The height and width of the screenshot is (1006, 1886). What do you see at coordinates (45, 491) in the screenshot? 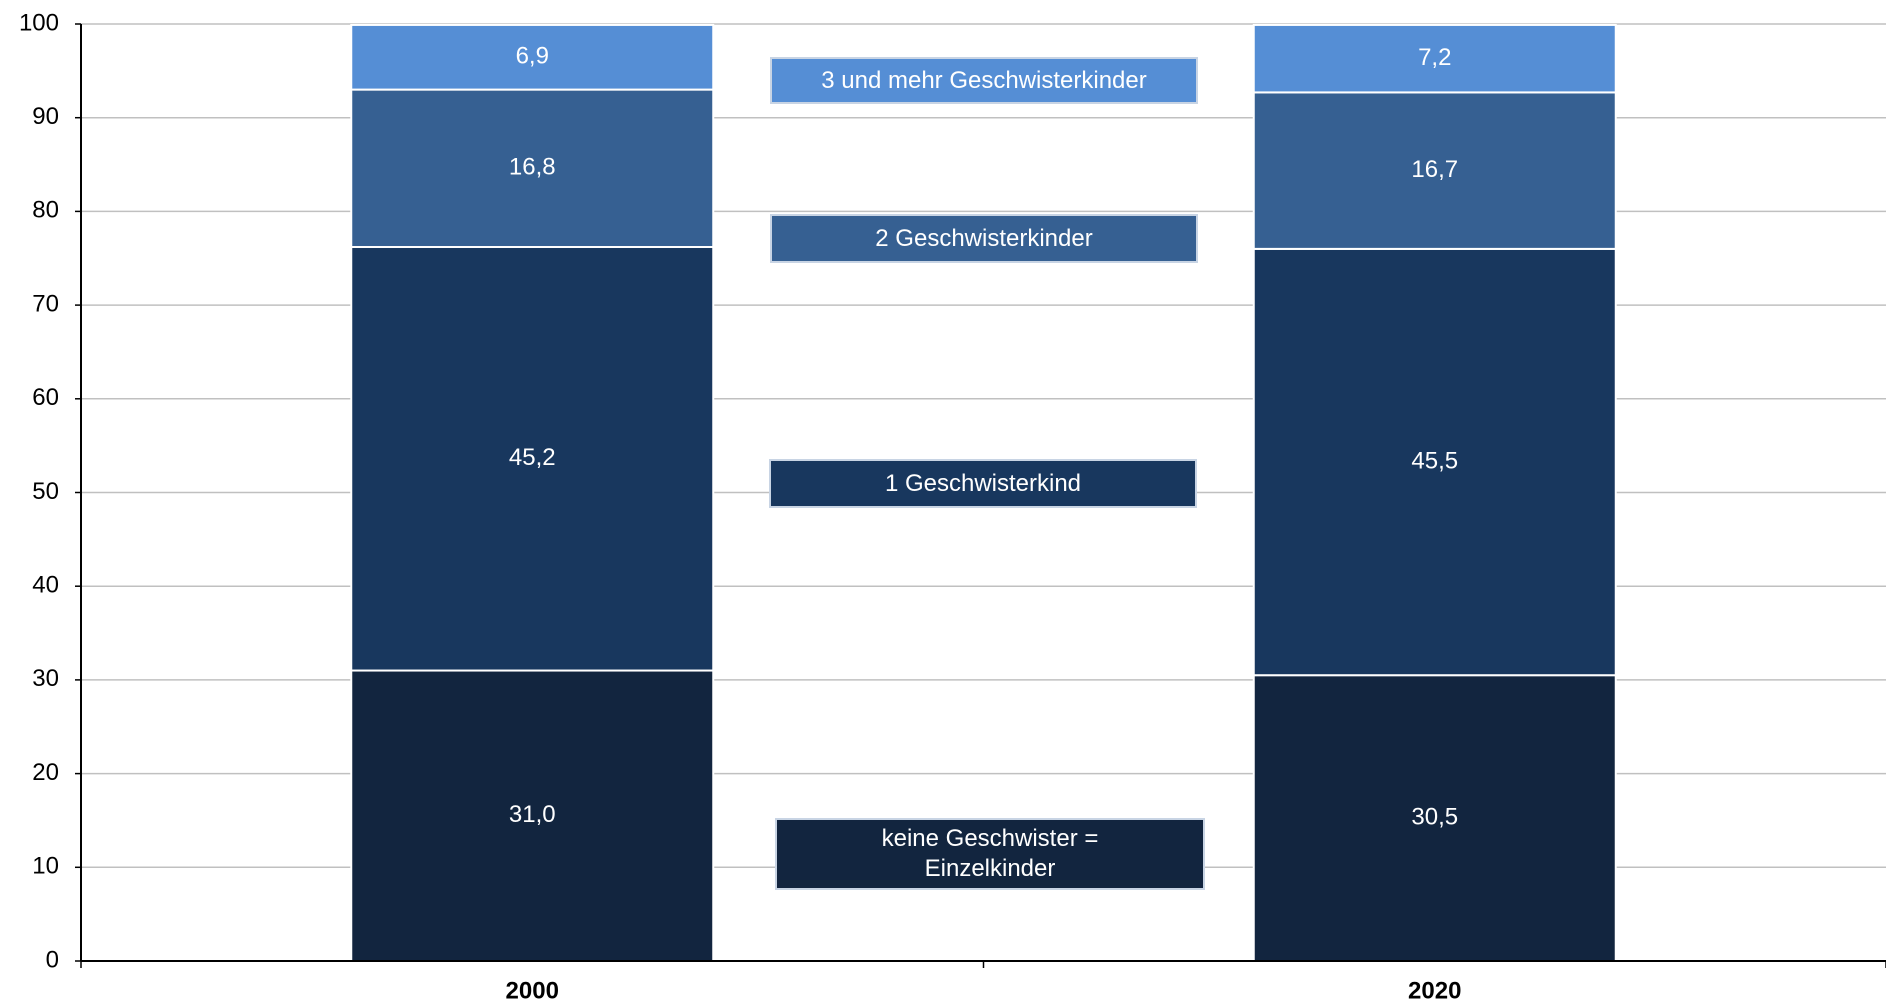
I see `y-tick-label: 50` at bounding box center [45, 491].